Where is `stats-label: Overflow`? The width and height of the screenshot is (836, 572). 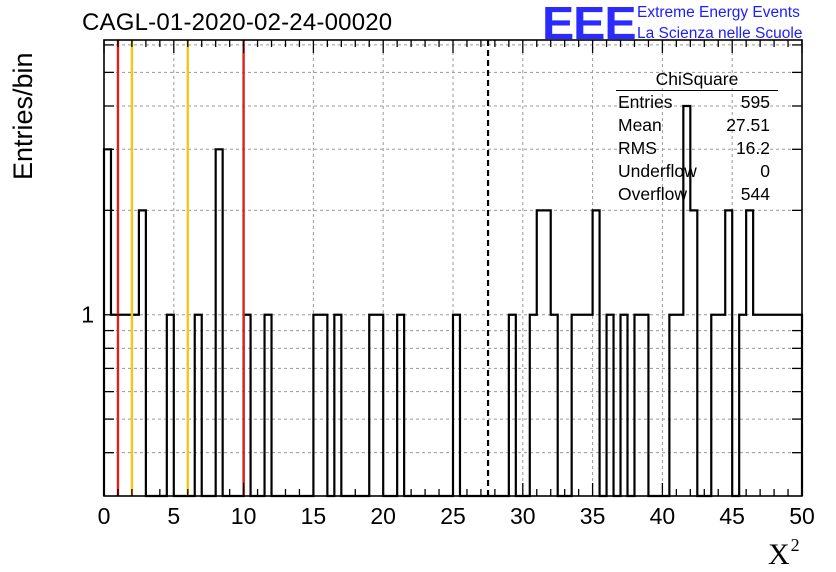 stats-label: Overflow is located at coordinates (653, 194).